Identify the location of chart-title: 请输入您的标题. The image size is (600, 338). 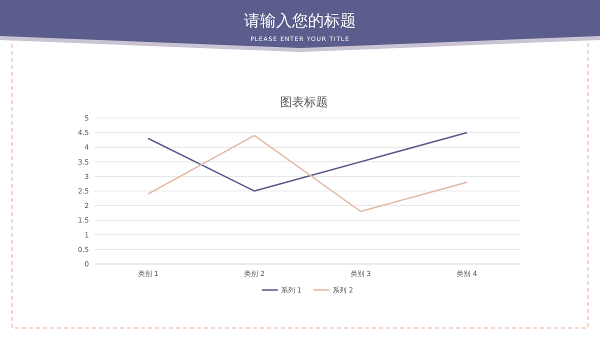
(300, 20).